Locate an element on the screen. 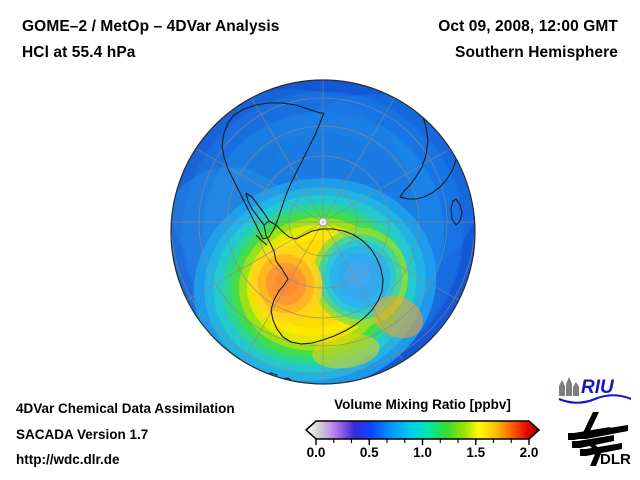 This screenshot has height=480, width=640. colorbar-tick-2: 1.0 is located at coordinates (422, 452).